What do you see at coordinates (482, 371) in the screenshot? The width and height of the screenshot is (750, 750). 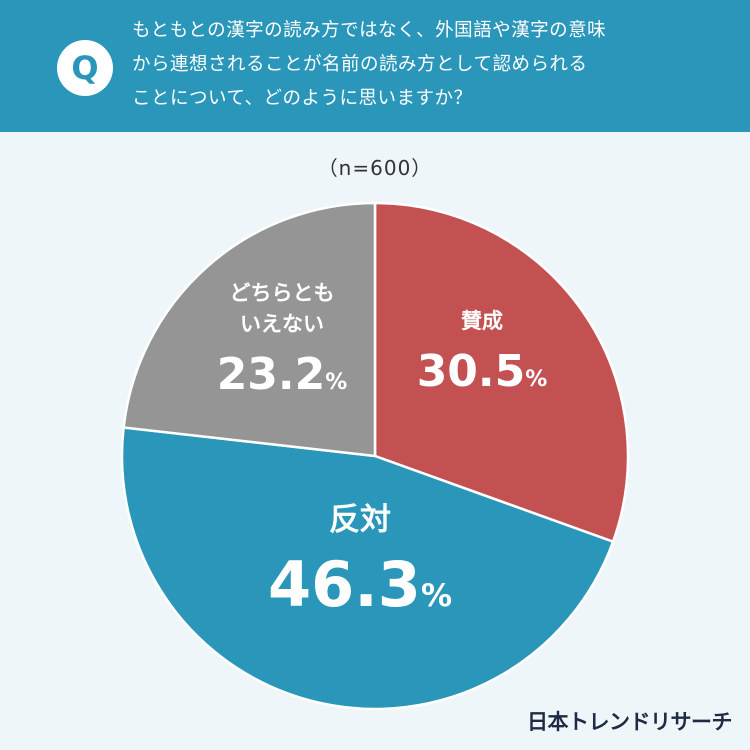 I see `slice-value-label: 30.5%` at bounding box center [482, 371].